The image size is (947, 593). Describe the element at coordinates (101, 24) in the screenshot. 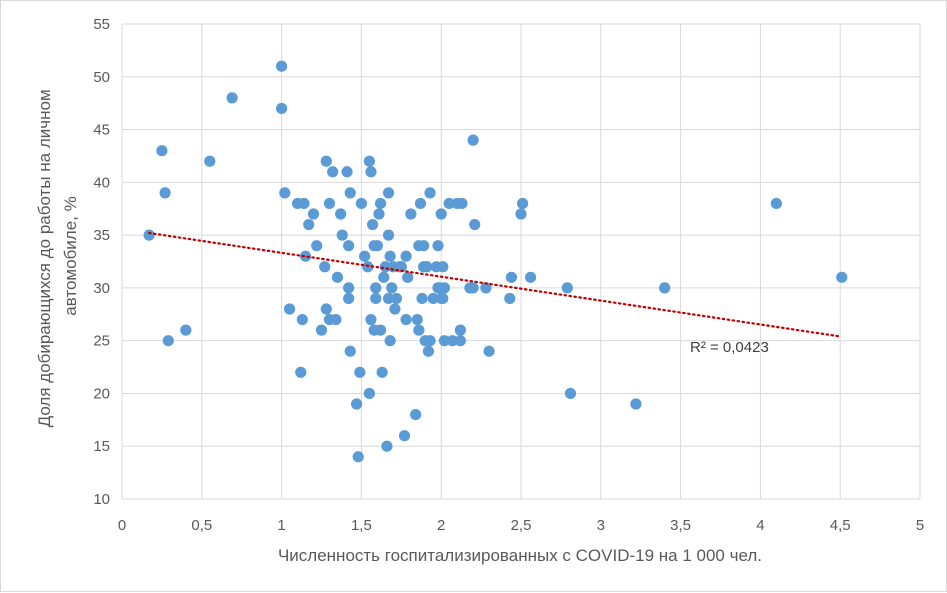

I see `y-tick-label: 55` at that location.